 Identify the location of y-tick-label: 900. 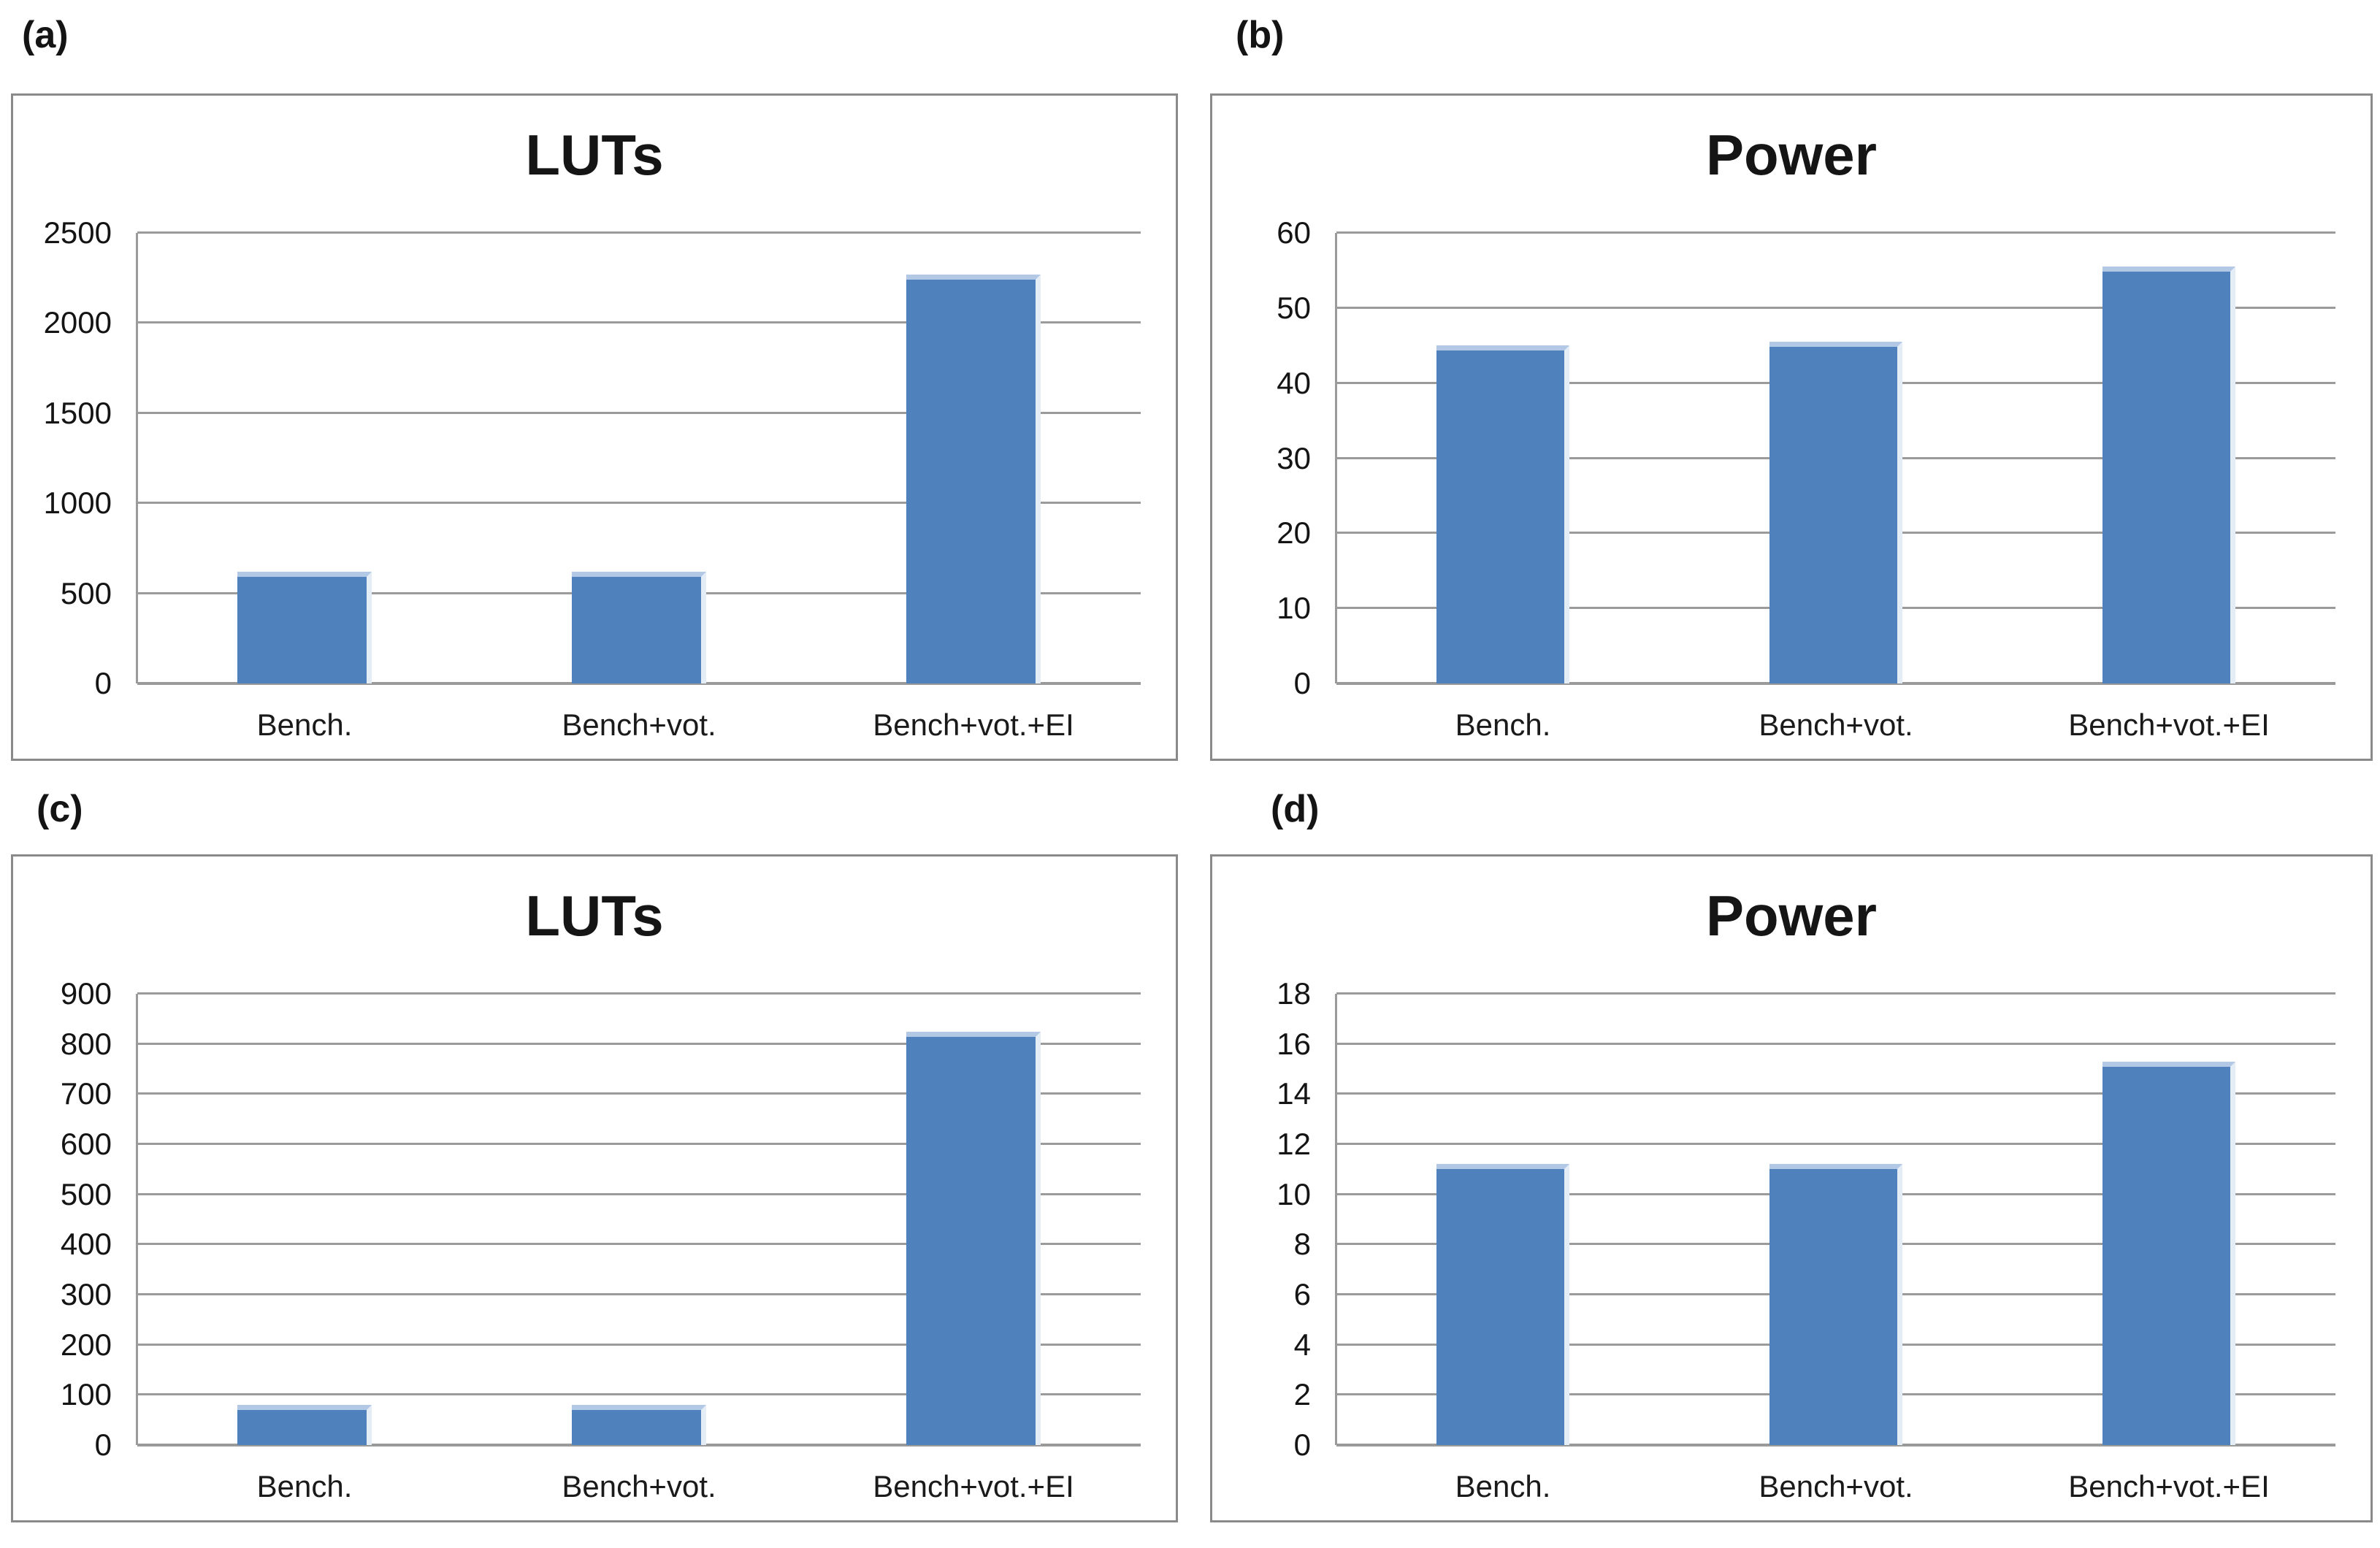
(86, 993).